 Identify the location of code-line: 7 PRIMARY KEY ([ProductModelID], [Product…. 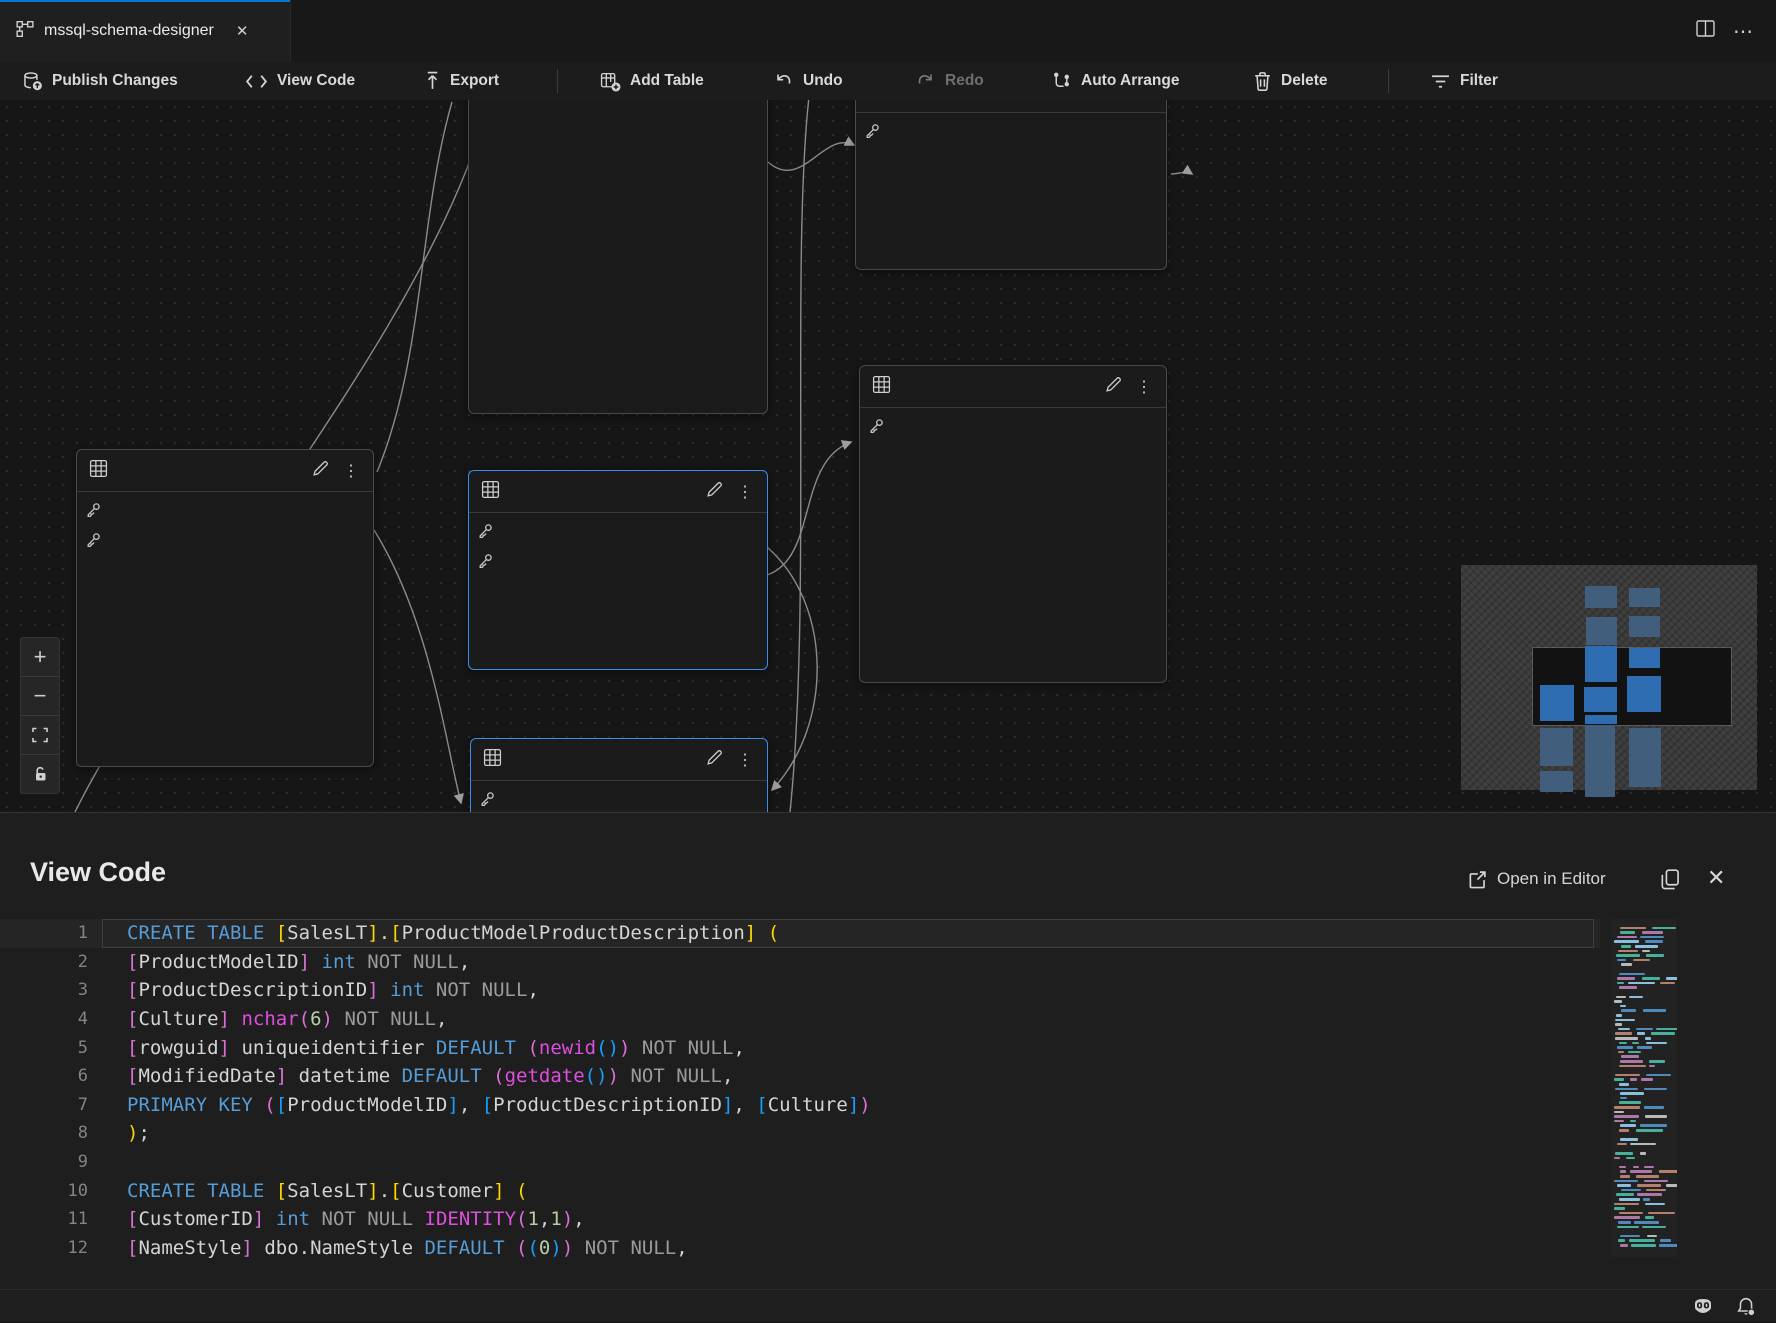
(800, 1105).